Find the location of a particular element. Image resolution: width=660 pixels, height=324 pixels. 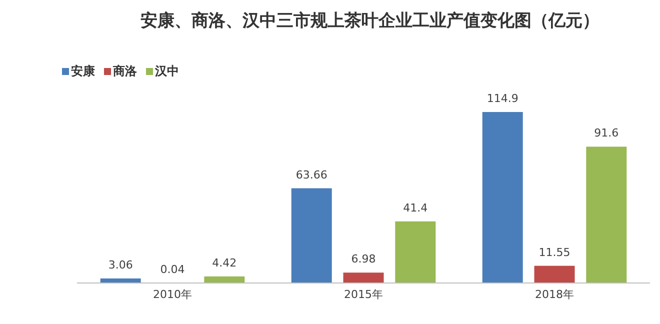

chart-title: 安康、商洛、汉中三市规上茶叶企业工业产值变化图（亿元） is located at coordinates (370, 21).